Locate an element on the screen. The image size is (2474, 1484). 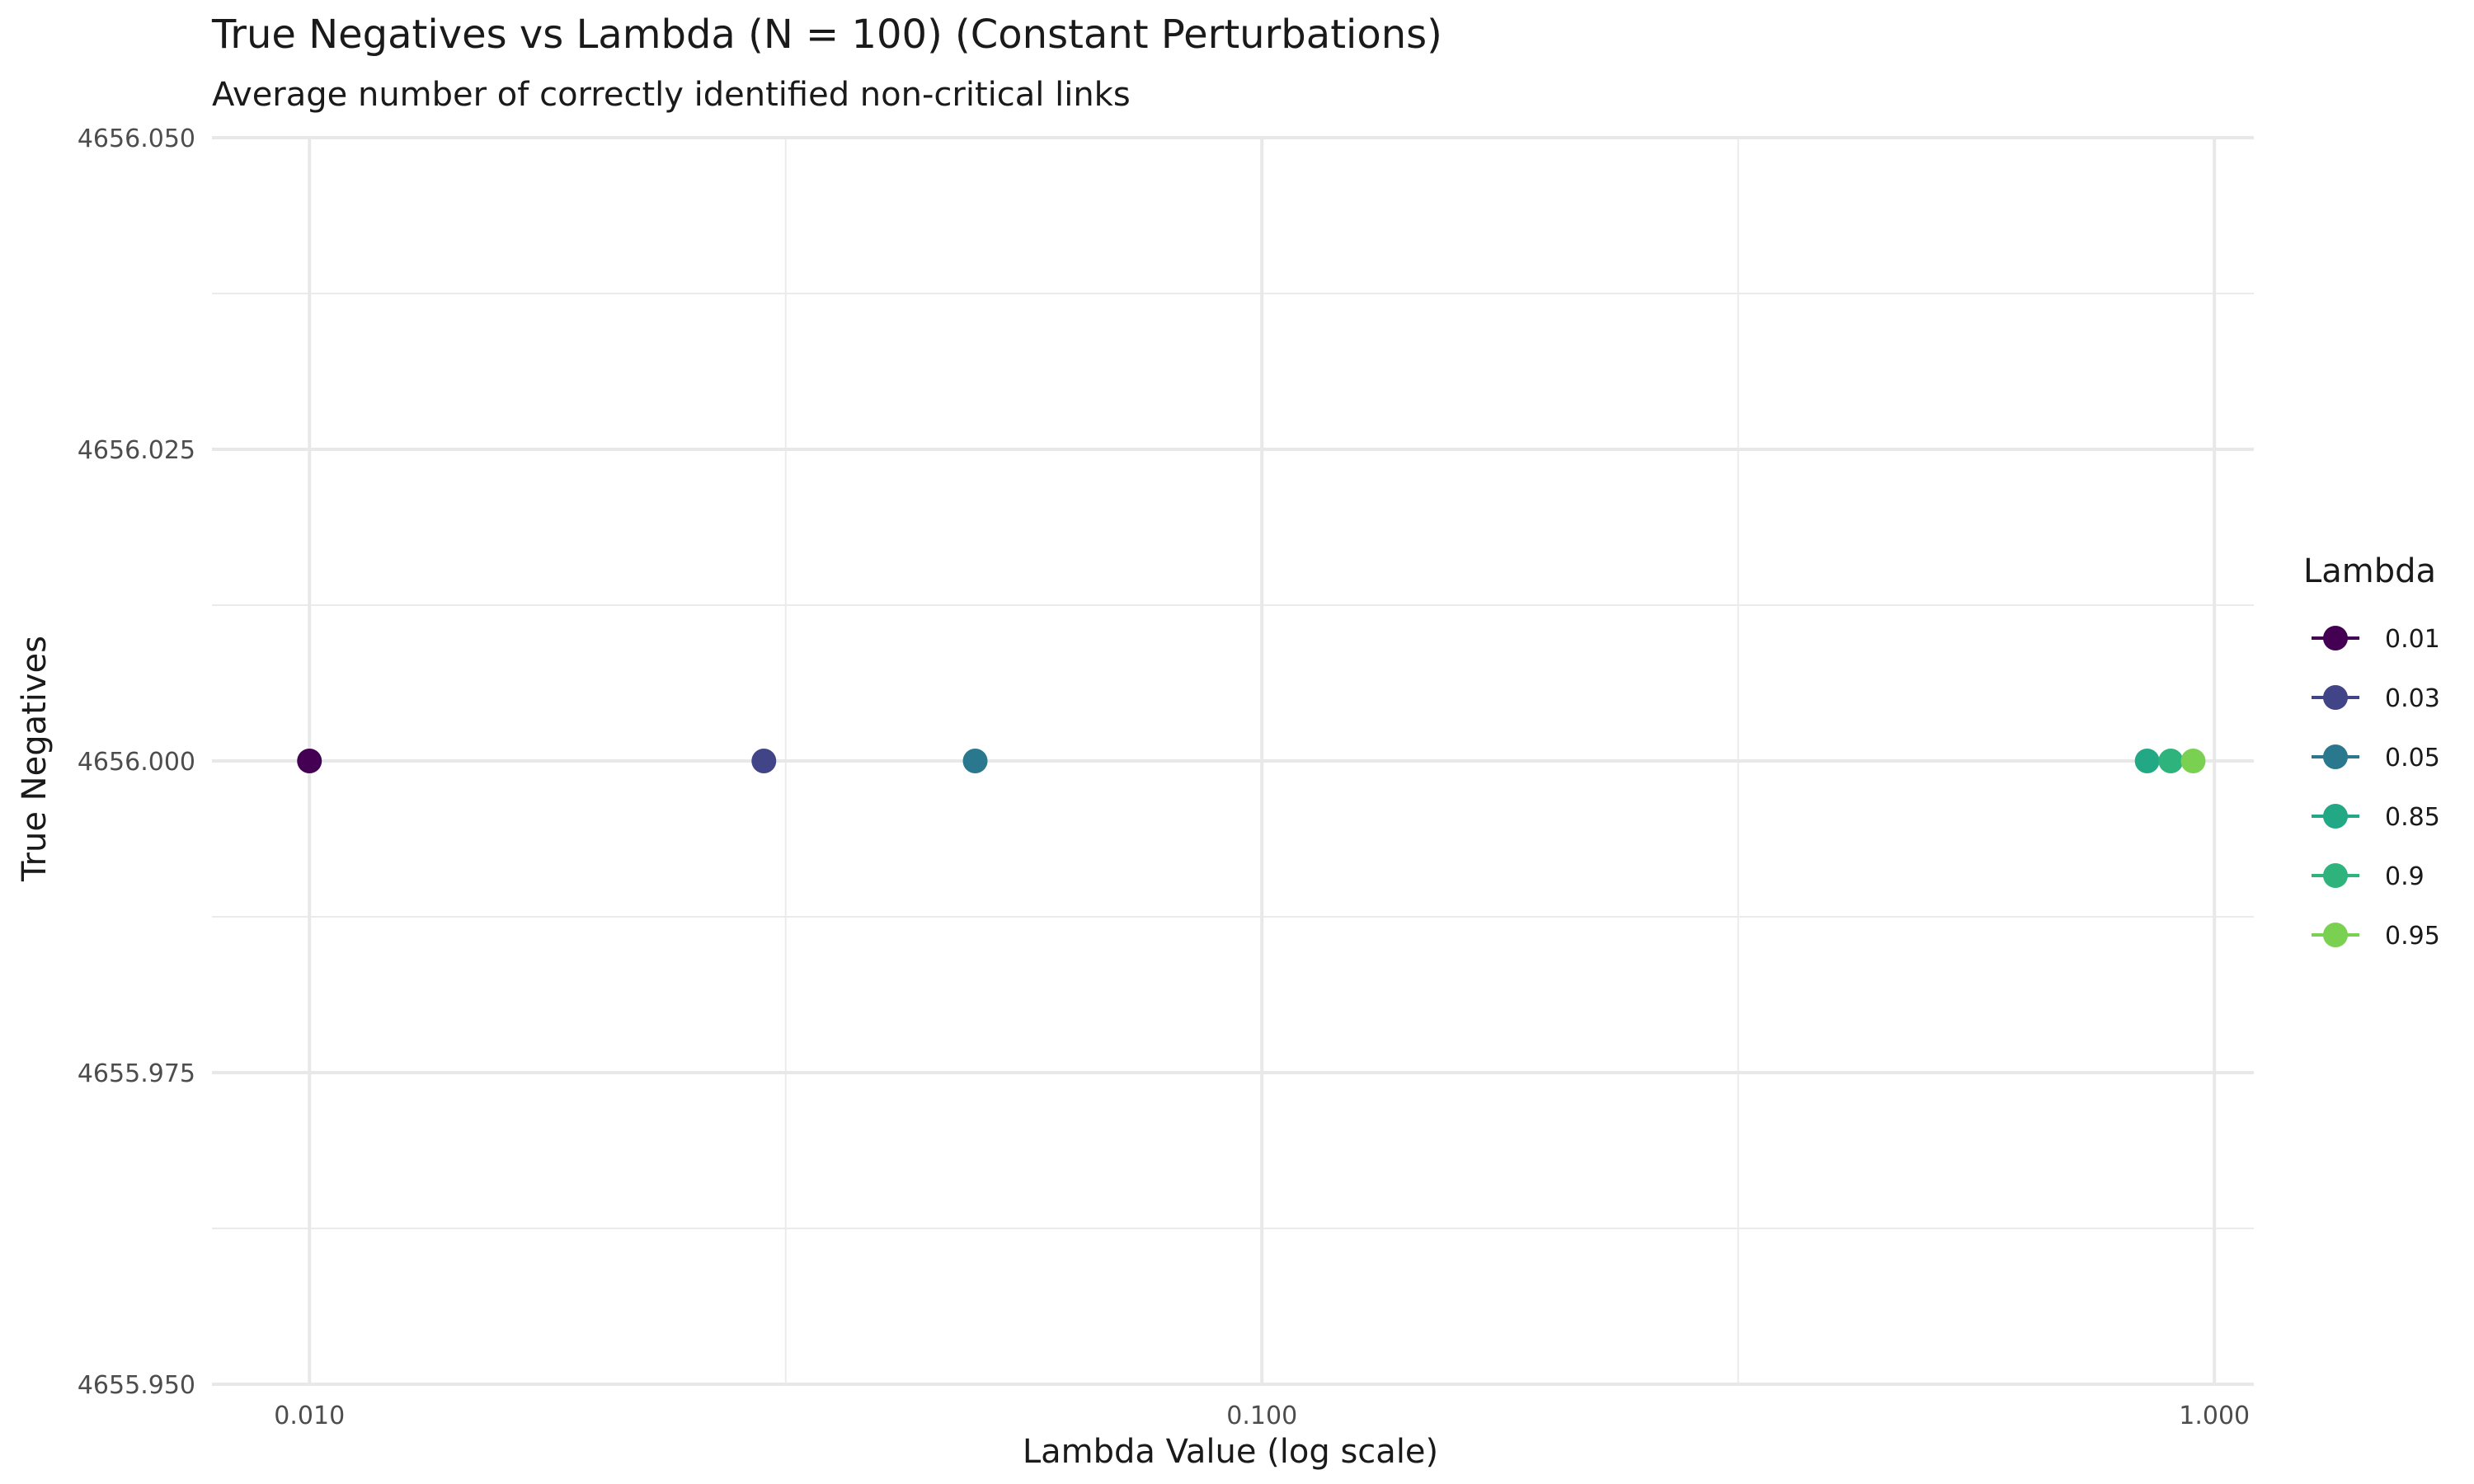
legend-title: Lambda is located at coordinates (2369, 571).